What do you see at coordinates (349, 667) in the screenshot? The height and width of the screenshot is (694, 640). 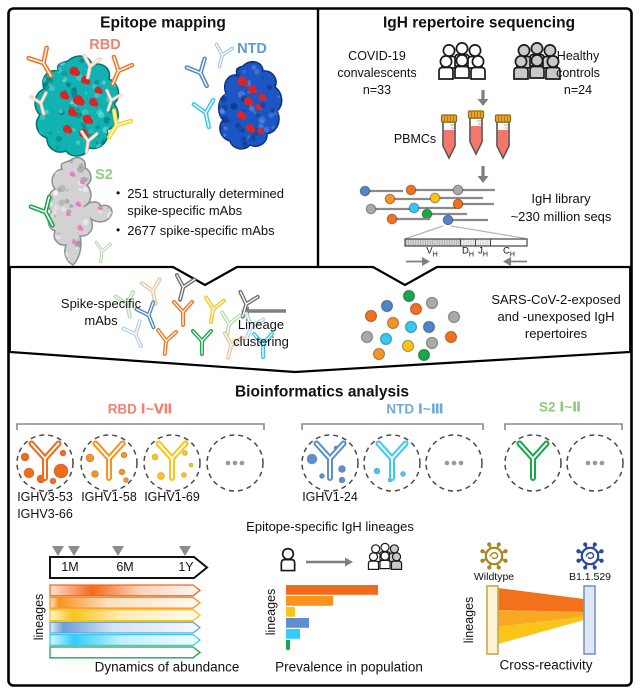 I see `prevalence-caption: Prevalence in population` at bounding box center [349, 667].